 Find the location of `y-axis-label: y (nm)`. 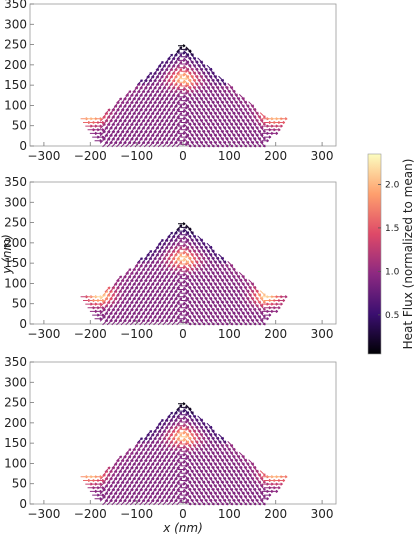

y-axis-label: y (nm) is located at coordinates (7, 254).